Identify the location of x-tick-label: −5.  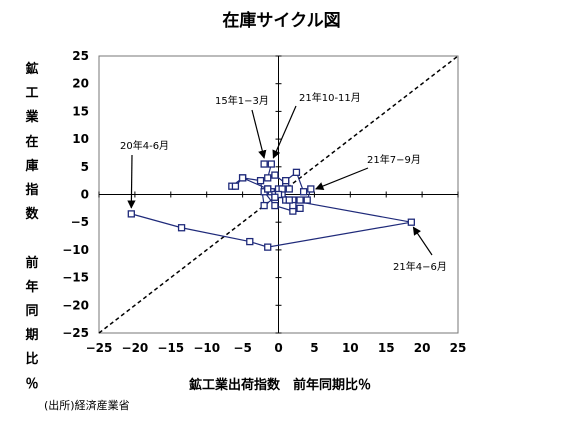
(242, 348).